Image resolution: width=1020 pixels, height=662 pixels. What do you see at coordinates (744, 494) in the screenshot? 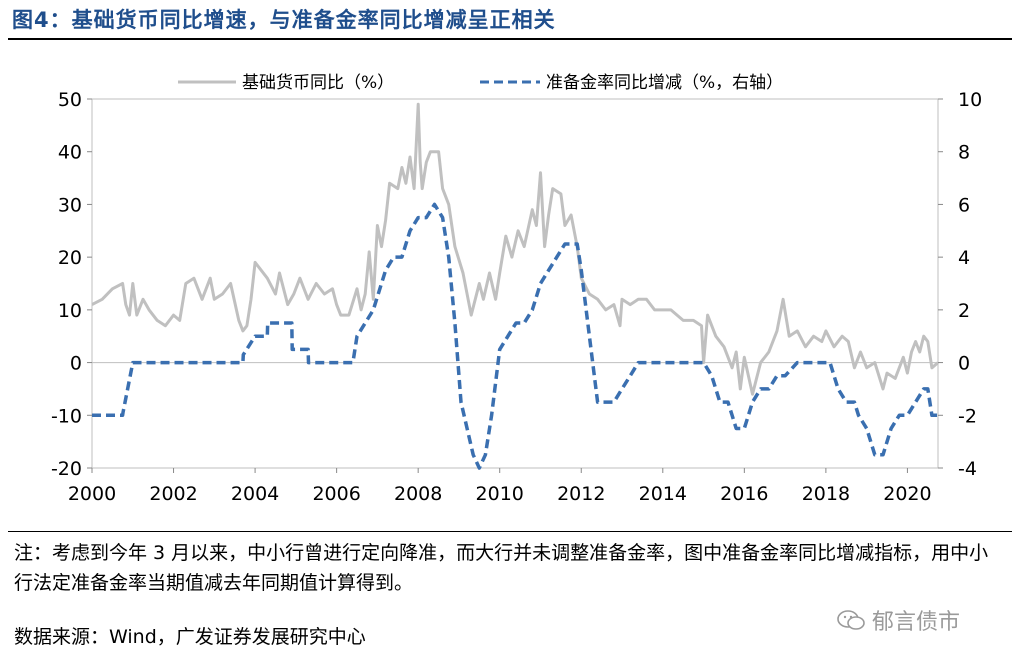
I see `x-tick-label: 2016` at bounding box center [744, 494].